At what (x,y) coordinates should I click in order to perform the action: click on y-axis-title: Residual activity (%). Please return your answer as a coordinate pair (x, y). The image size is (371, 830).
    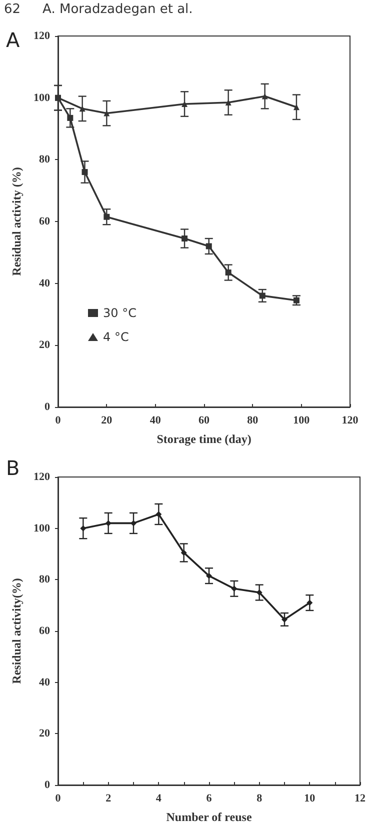
    Looking at the image, I should click on (17, 221).